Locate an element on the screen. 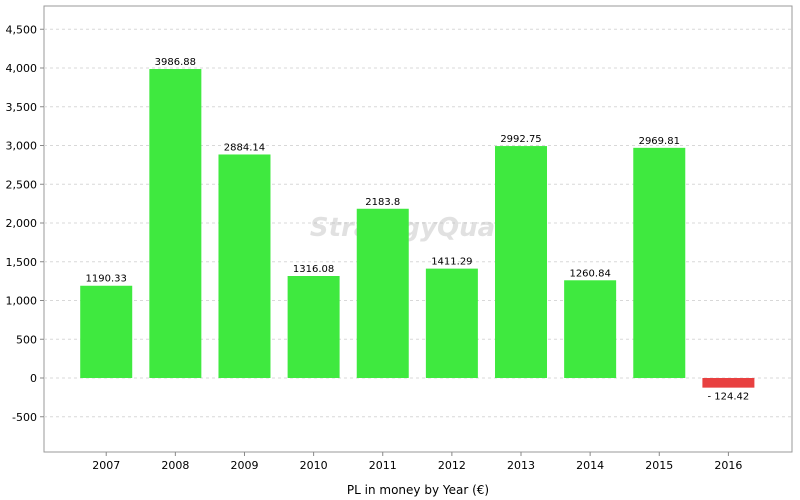 The width and height of the screenshot is (800, 500). y-tick-label: 2,000 is located at coordinates (22, 223).